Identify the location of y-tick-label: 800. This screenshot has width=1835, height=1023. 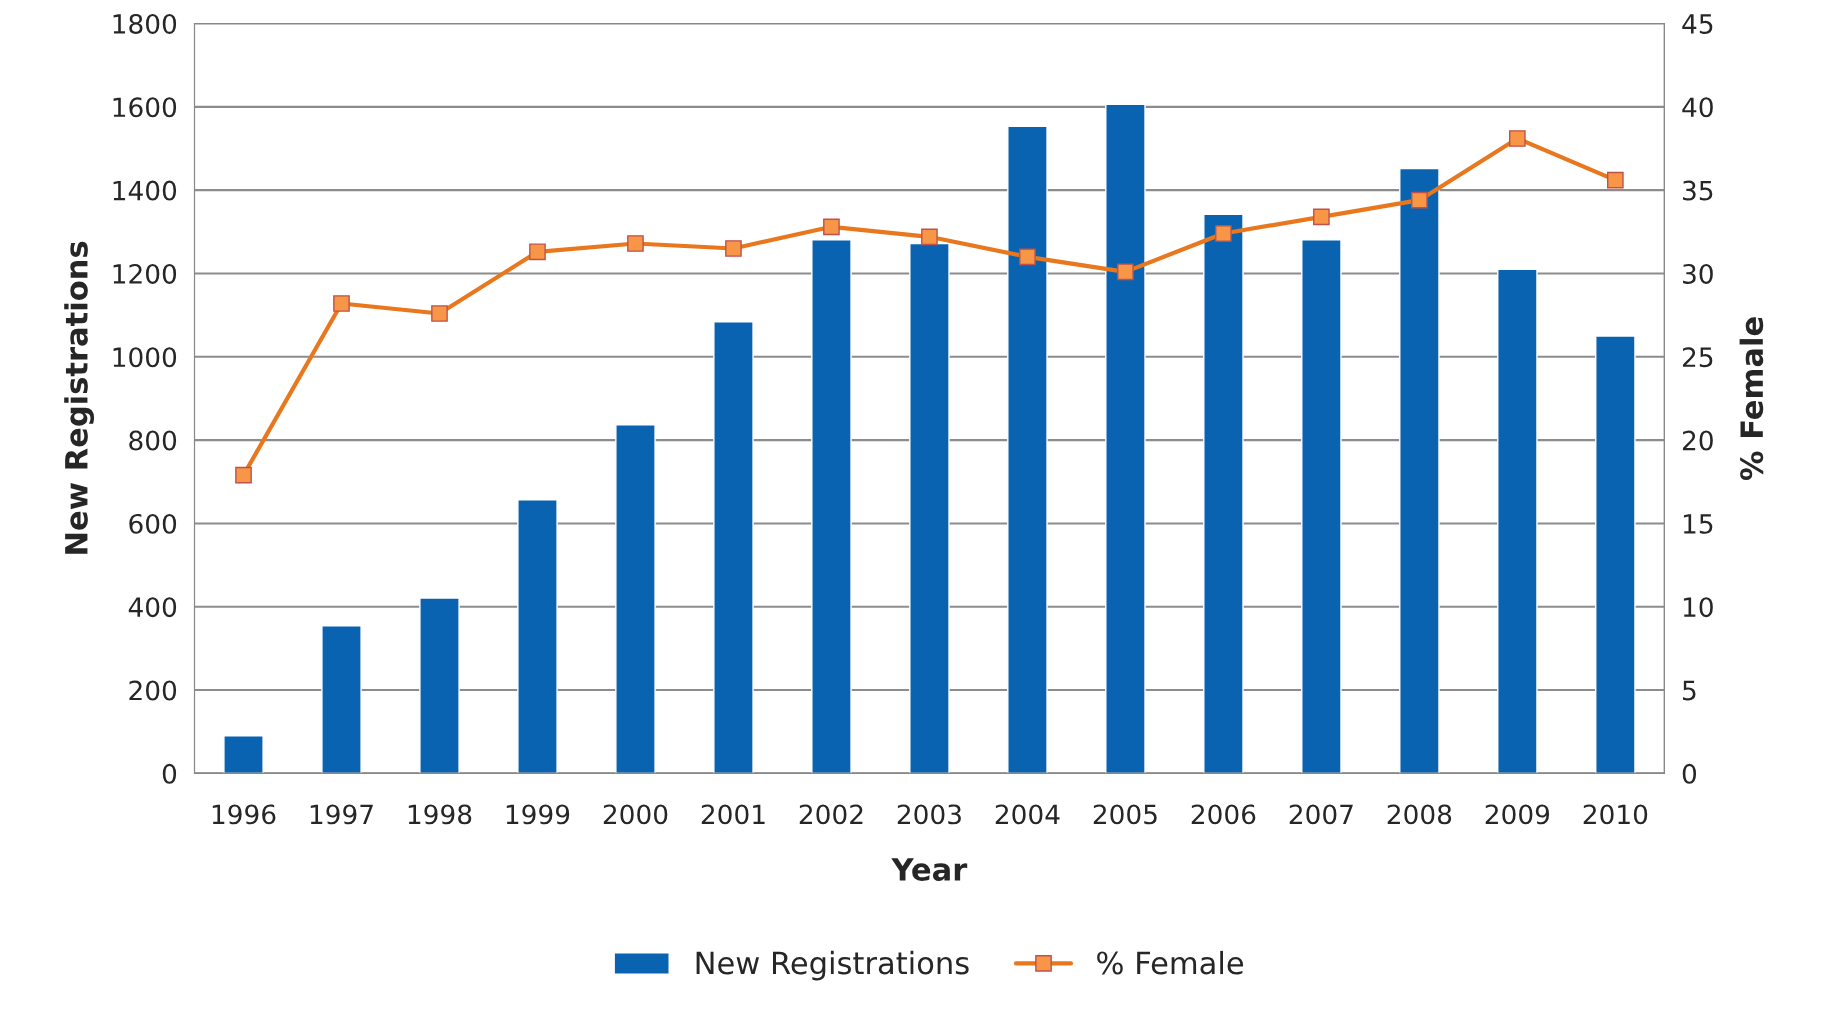
(153, 440).